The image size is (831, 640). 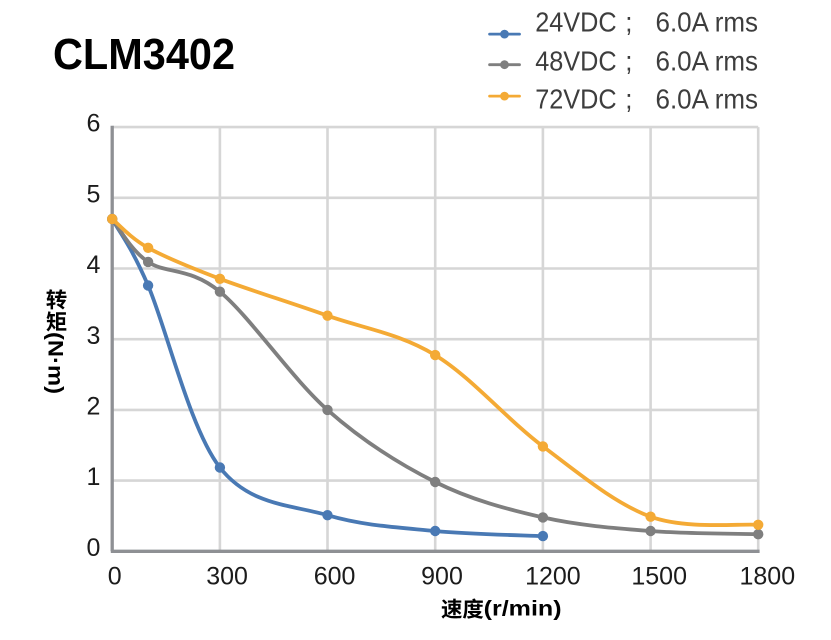 I want to click on svg-text: 72VDC, so click(x=575, y=99).